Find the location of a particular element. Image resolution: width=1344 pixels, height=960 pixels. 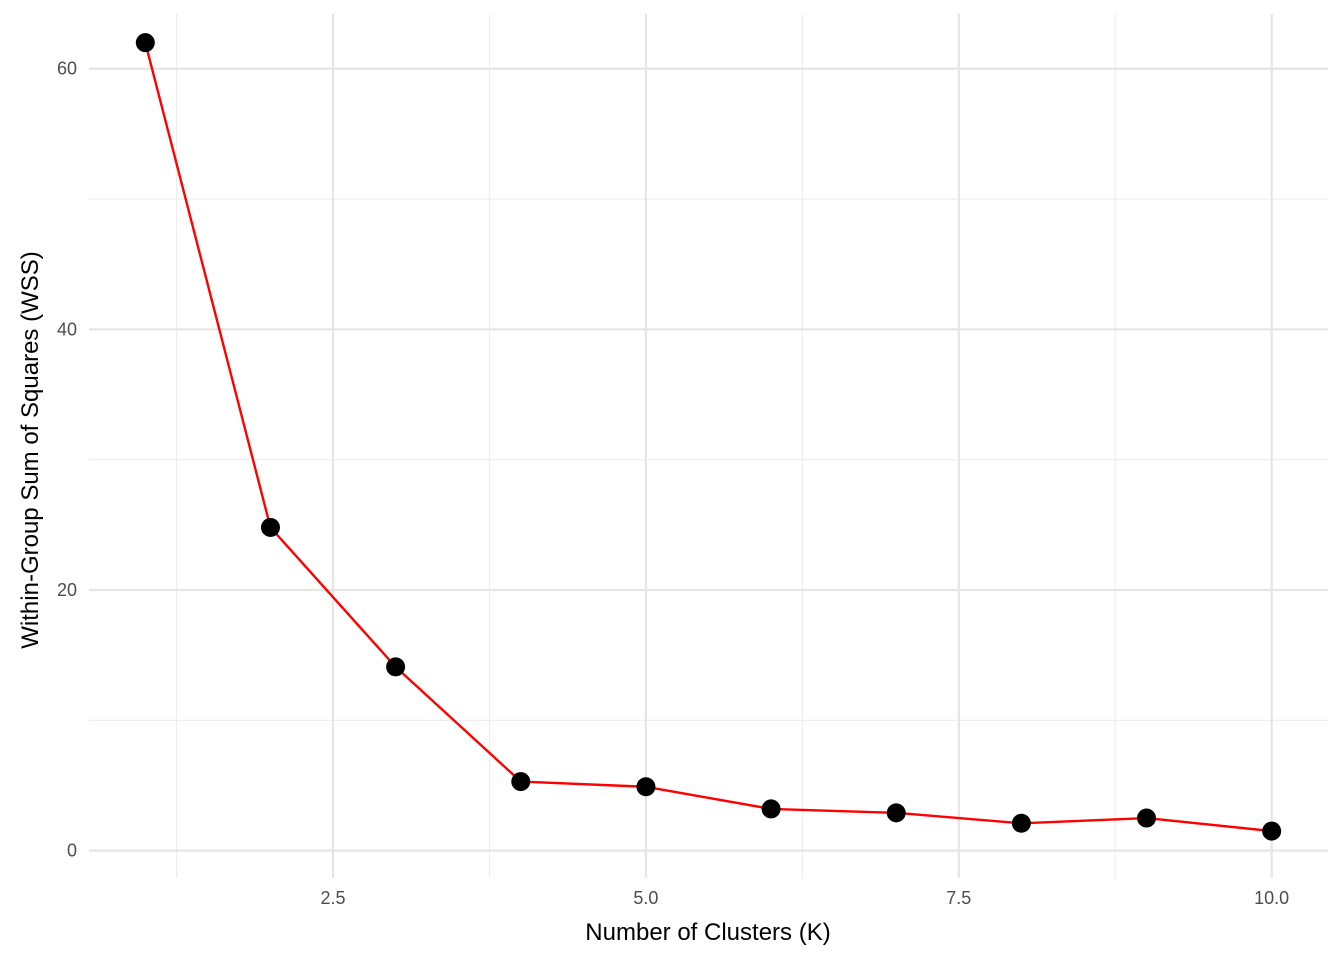

x-axis-title: Number of Clusters (K) is located at coordinates (707, 932).